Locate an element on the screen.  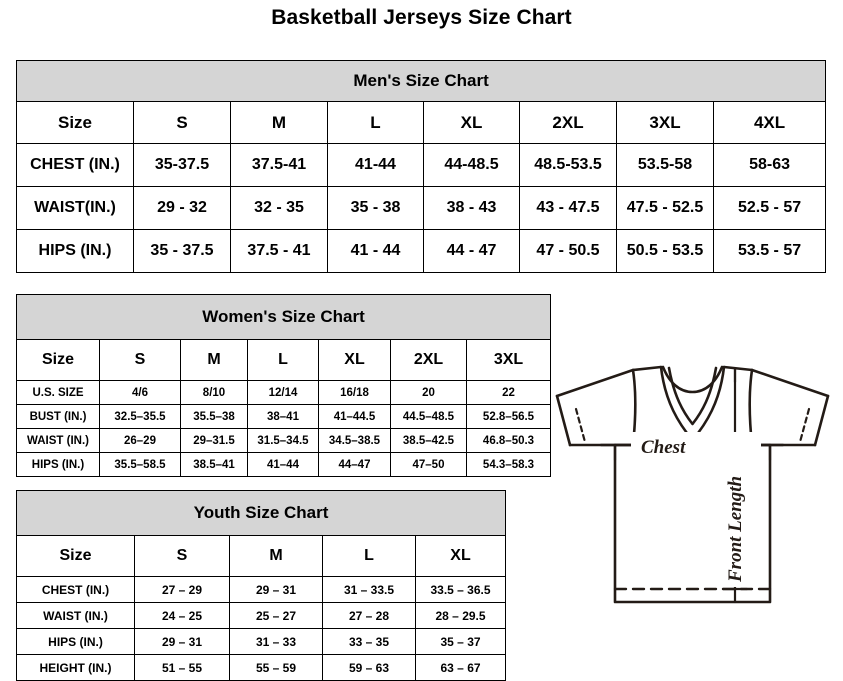
chest-label-backing is located at coordinates (696, 445).